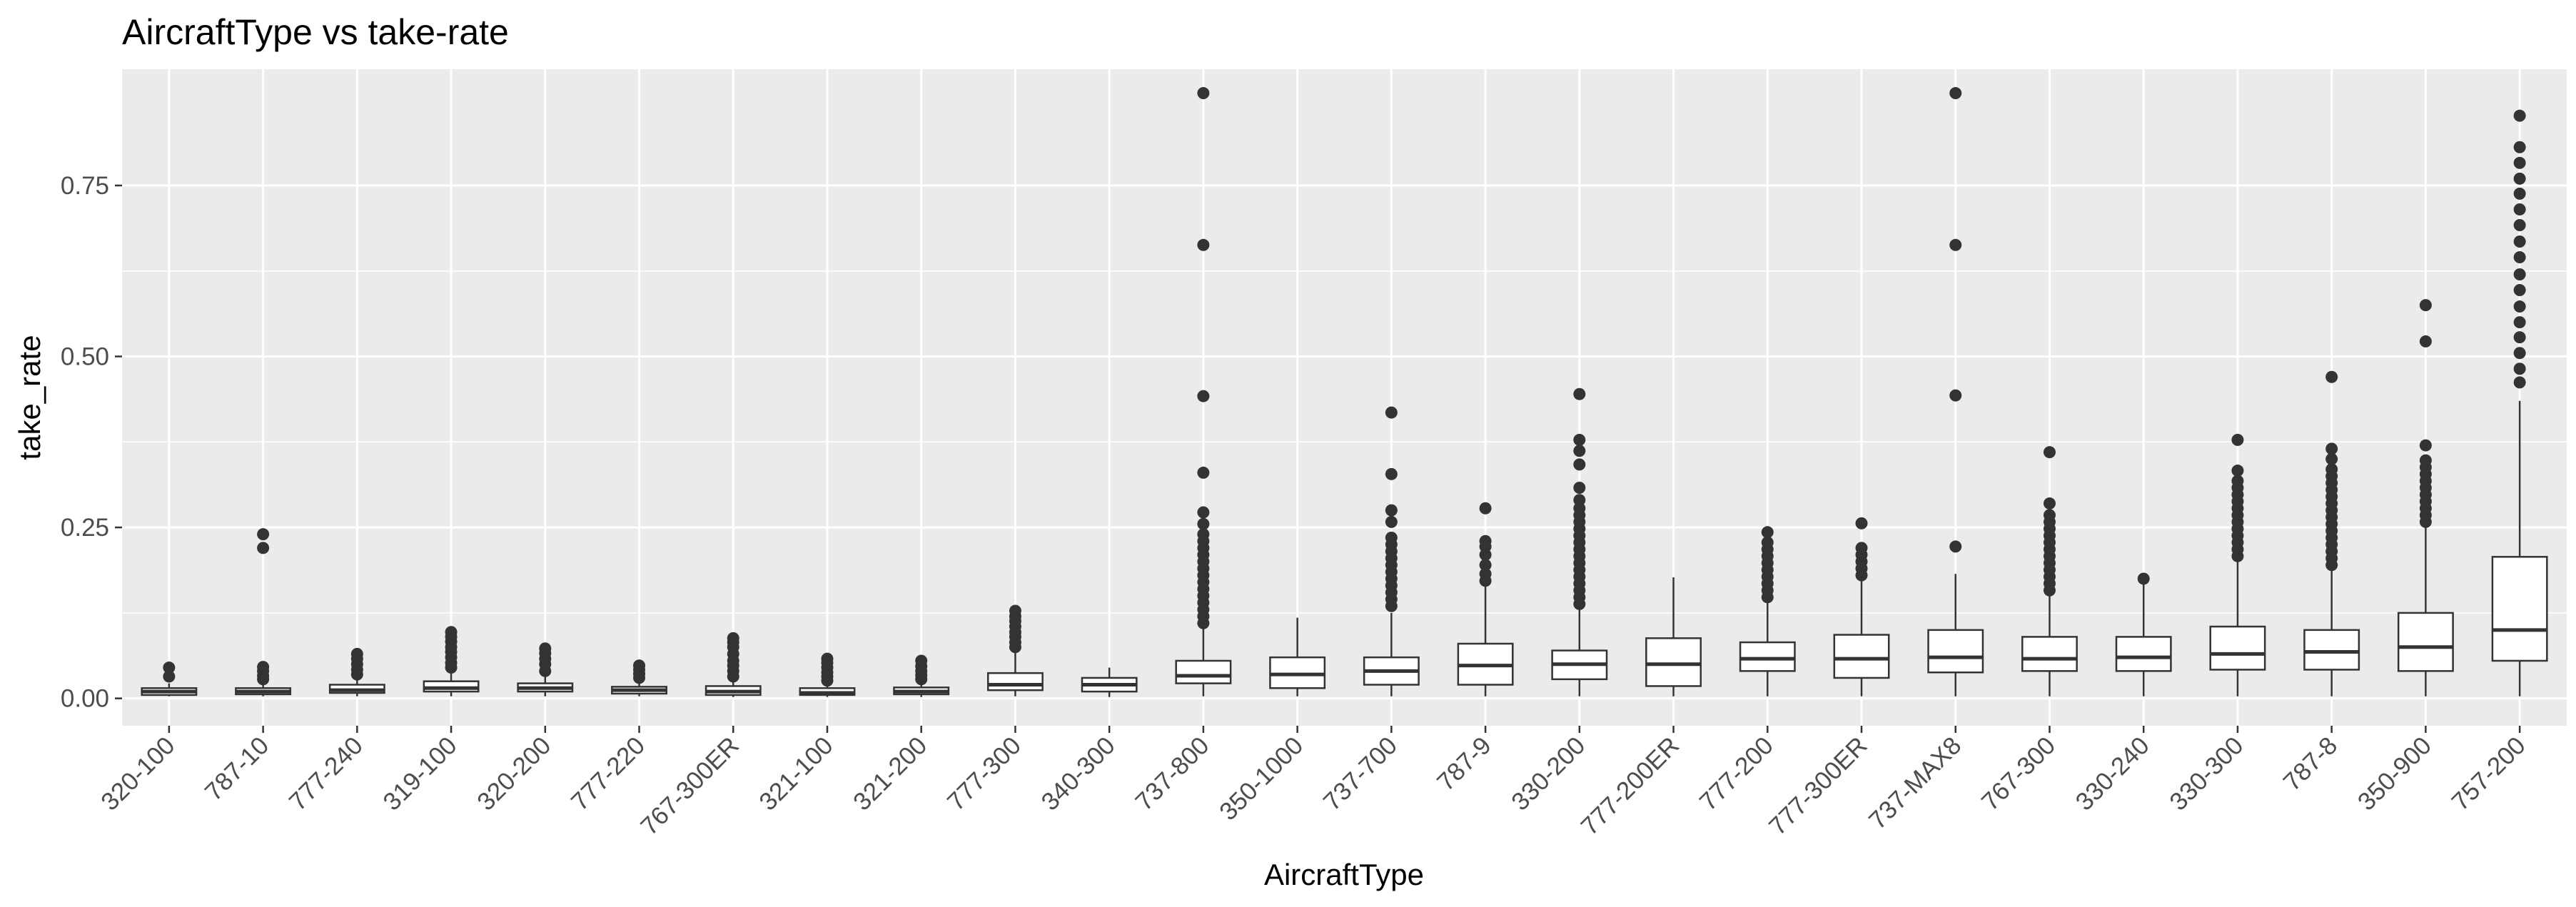  What do you see at coordinates (689, 786) in the screenshot?
I see `x-tick-label: 767-300ER` at bounding box center [689, 786].